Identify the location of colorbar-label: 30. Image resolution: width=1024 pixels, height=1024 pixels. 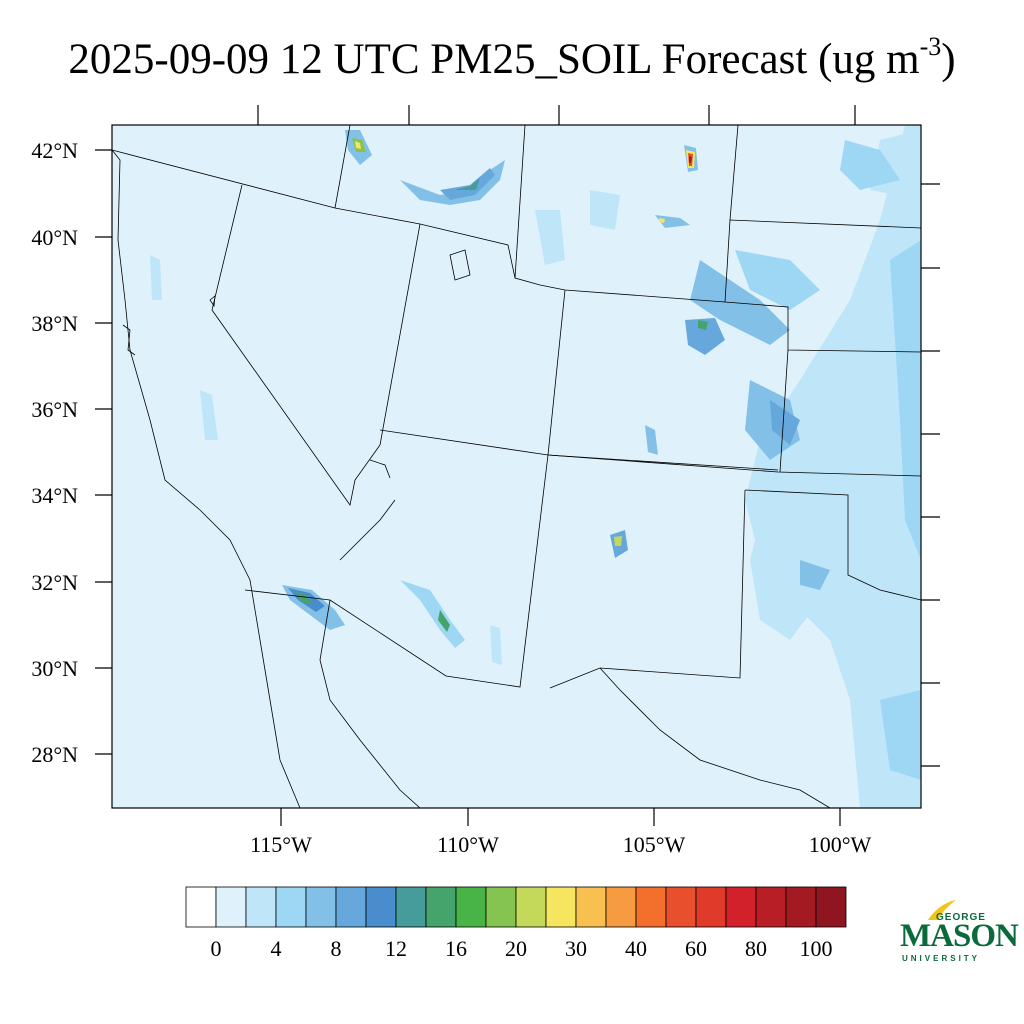
(576, 948).